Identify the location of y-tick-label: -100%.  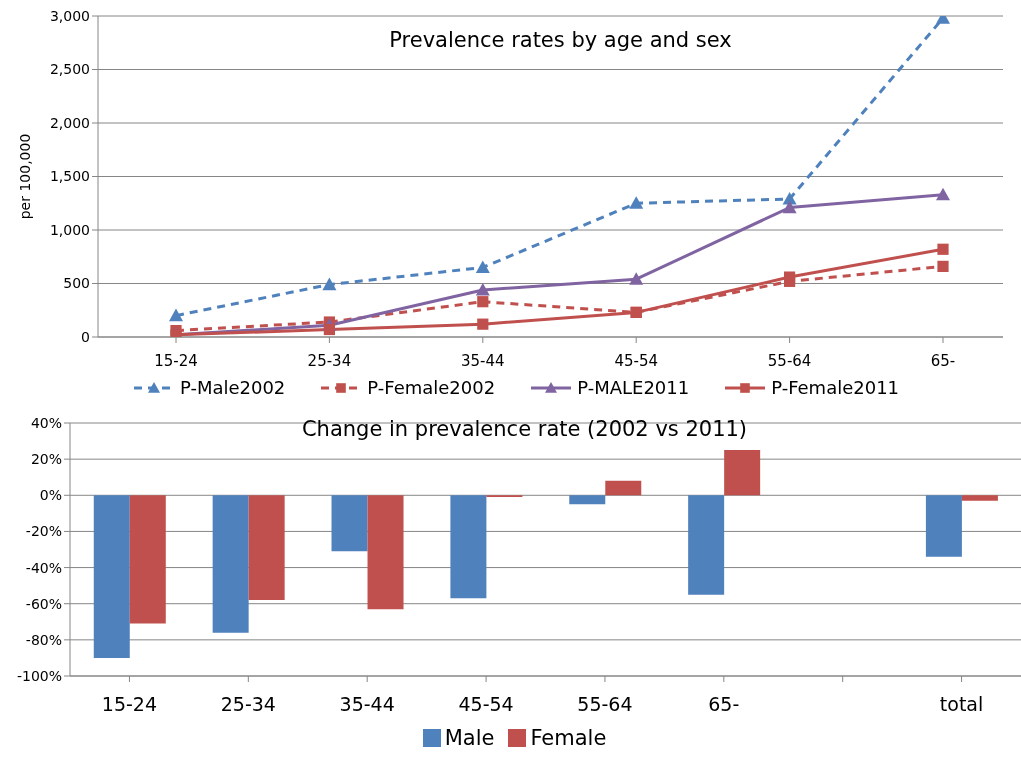
(39, 675).